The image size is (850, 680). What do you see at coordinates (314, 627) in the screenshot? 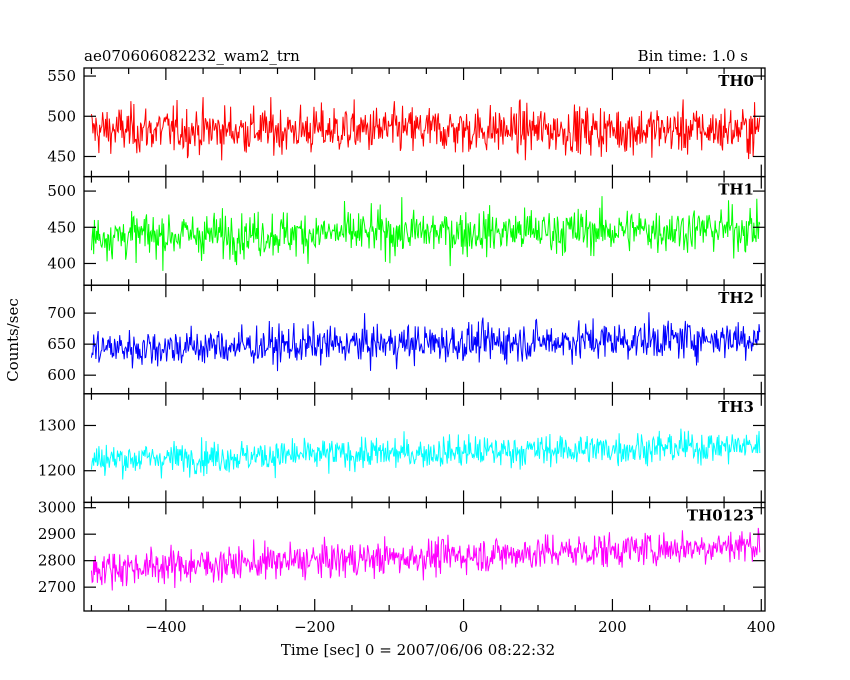
I see `x-tick-label: −200` at bounding box center [314, 627].